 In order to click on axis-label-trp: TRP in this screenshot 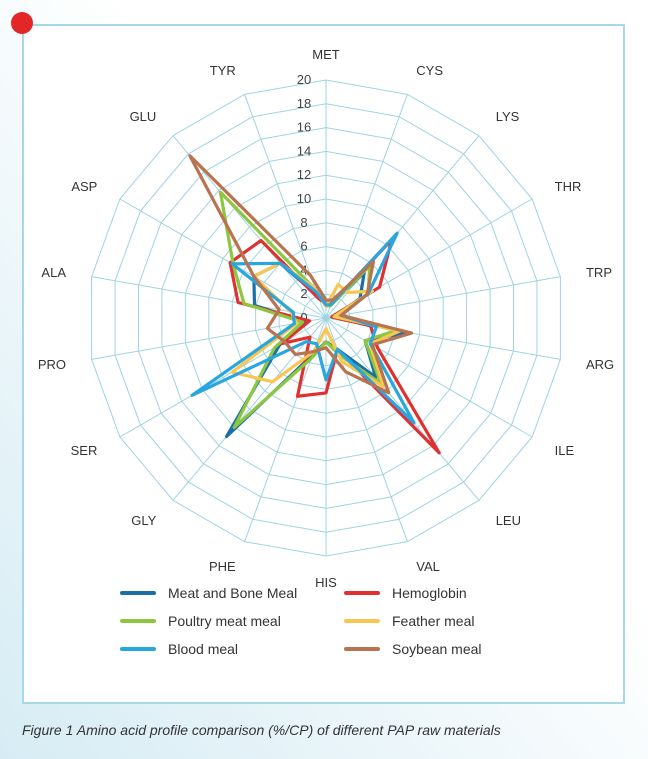, I will do `click(599, 272)`.